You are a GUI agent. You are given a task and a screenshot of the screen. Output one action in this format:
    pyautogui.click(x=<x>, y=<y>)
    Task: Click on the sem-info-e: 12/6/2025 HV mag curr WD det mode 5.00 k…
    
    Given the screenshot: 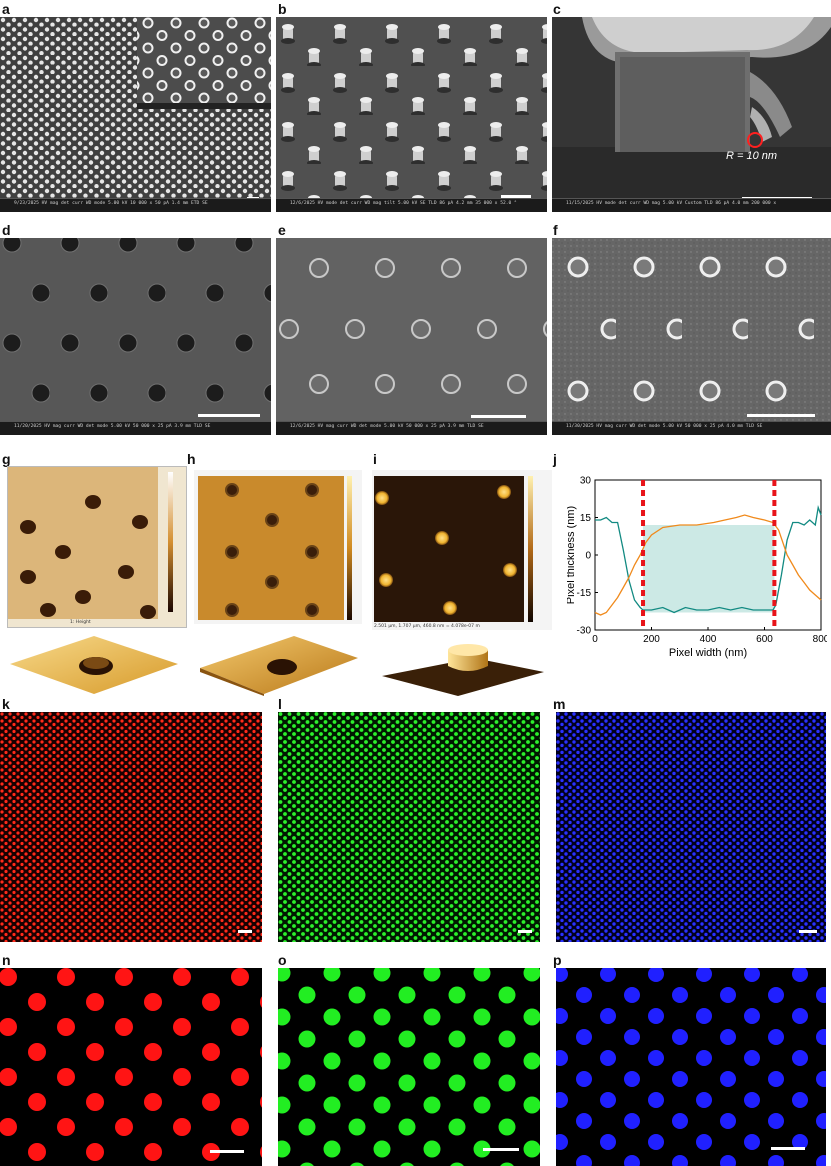 What is the action you would take?
    pyautogui.click(x=387, y=426)
    